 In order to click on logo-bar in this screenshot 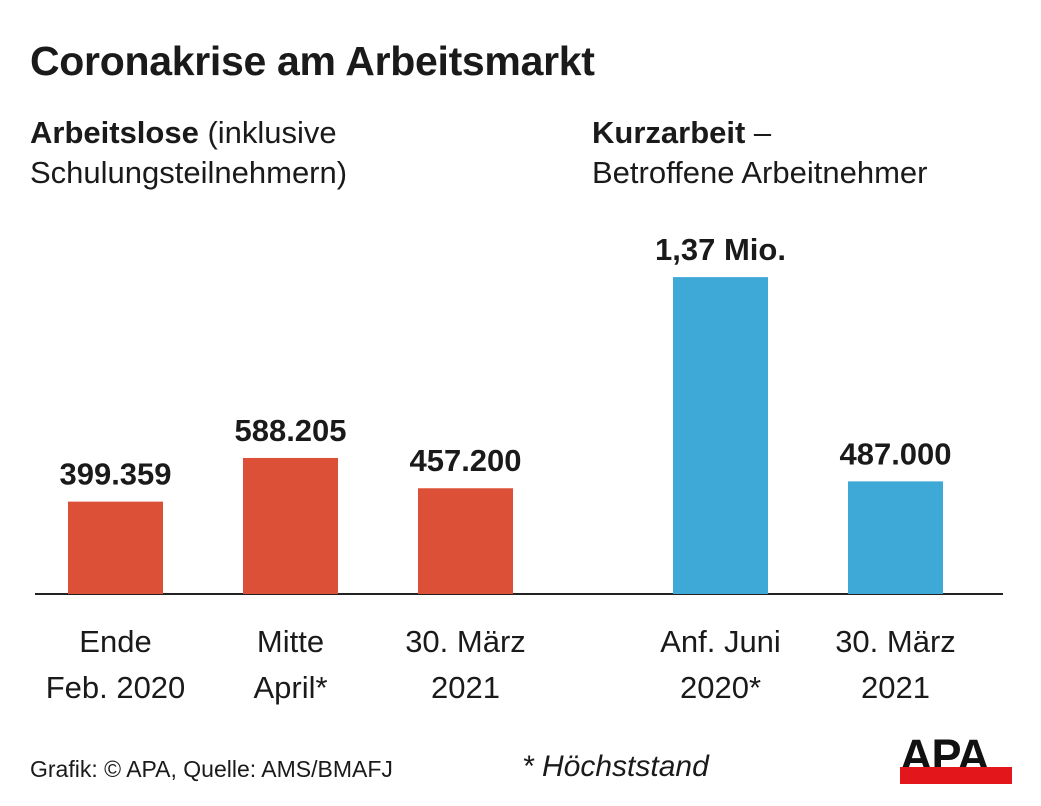, I will do `click(956, 775)`.